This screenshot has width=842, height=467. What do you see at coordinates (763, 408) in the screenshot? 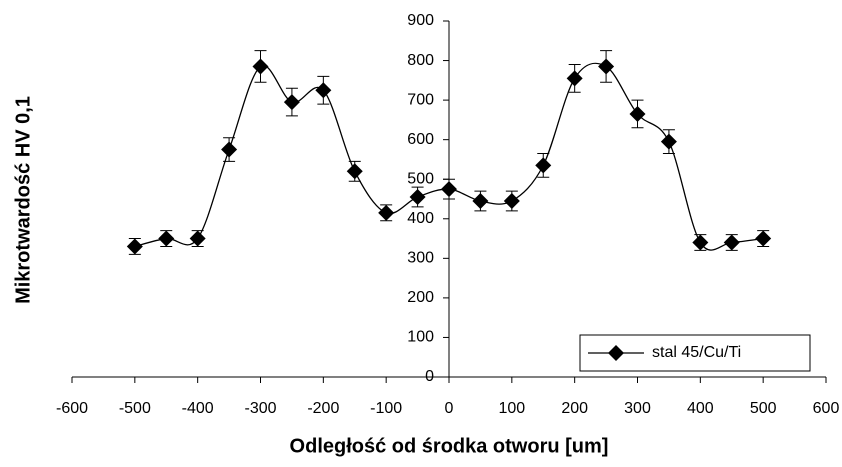
I see `x-tick-label: 500` at bounding box center [763, 408].